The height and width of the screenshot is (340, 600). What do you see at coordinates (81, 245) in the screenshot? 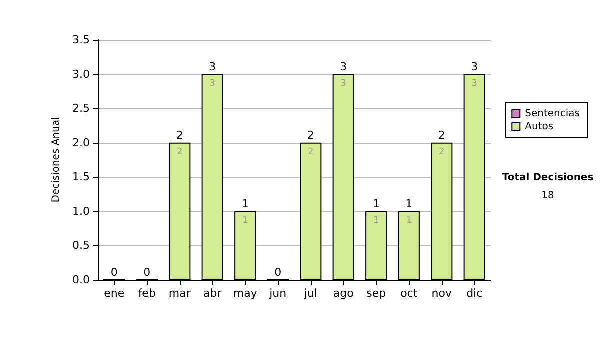
I see `y-tick-label: 0.5` at bounding box center [81, 245].